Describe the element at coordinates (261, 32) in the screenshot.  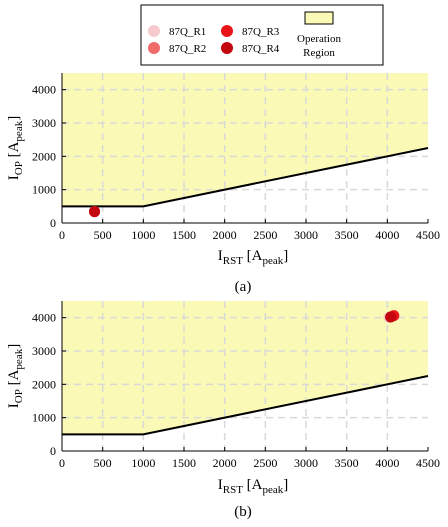
I see `legend-label-87Q_R3: 87Q_R3` at that location.